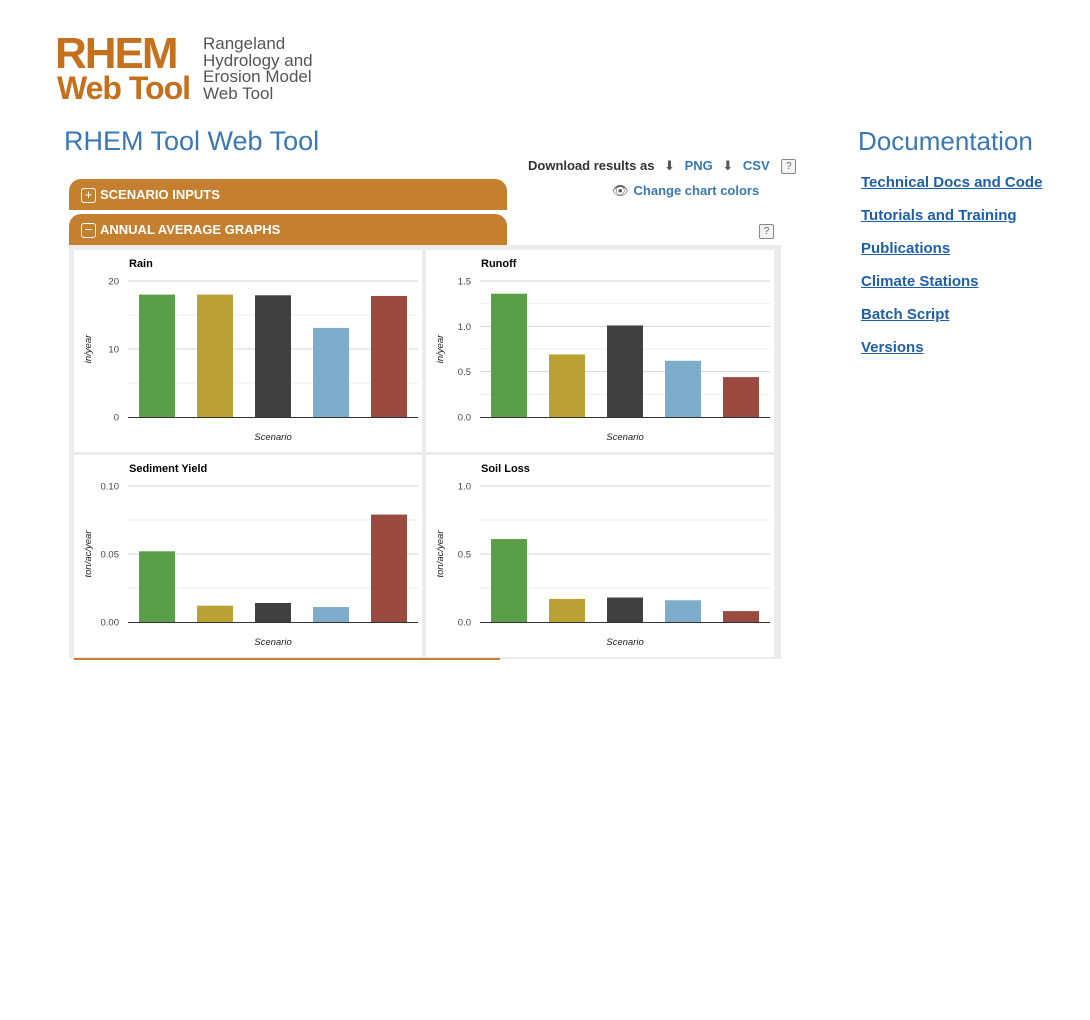 Image resolution: width=1090 pixels, height=1020 pixels. What do you see at coordinates (591, 165) in the screenshot?
I see `download-label: Download results as` at bounding box center [591, 165].